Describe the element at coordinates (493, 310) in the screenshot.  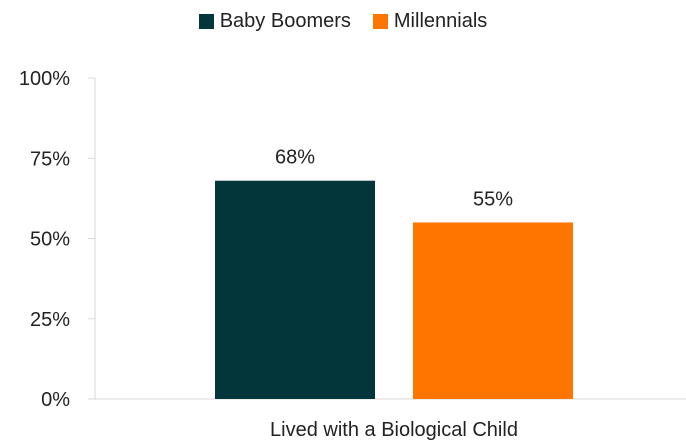
I see `bar-millennials` at that location.